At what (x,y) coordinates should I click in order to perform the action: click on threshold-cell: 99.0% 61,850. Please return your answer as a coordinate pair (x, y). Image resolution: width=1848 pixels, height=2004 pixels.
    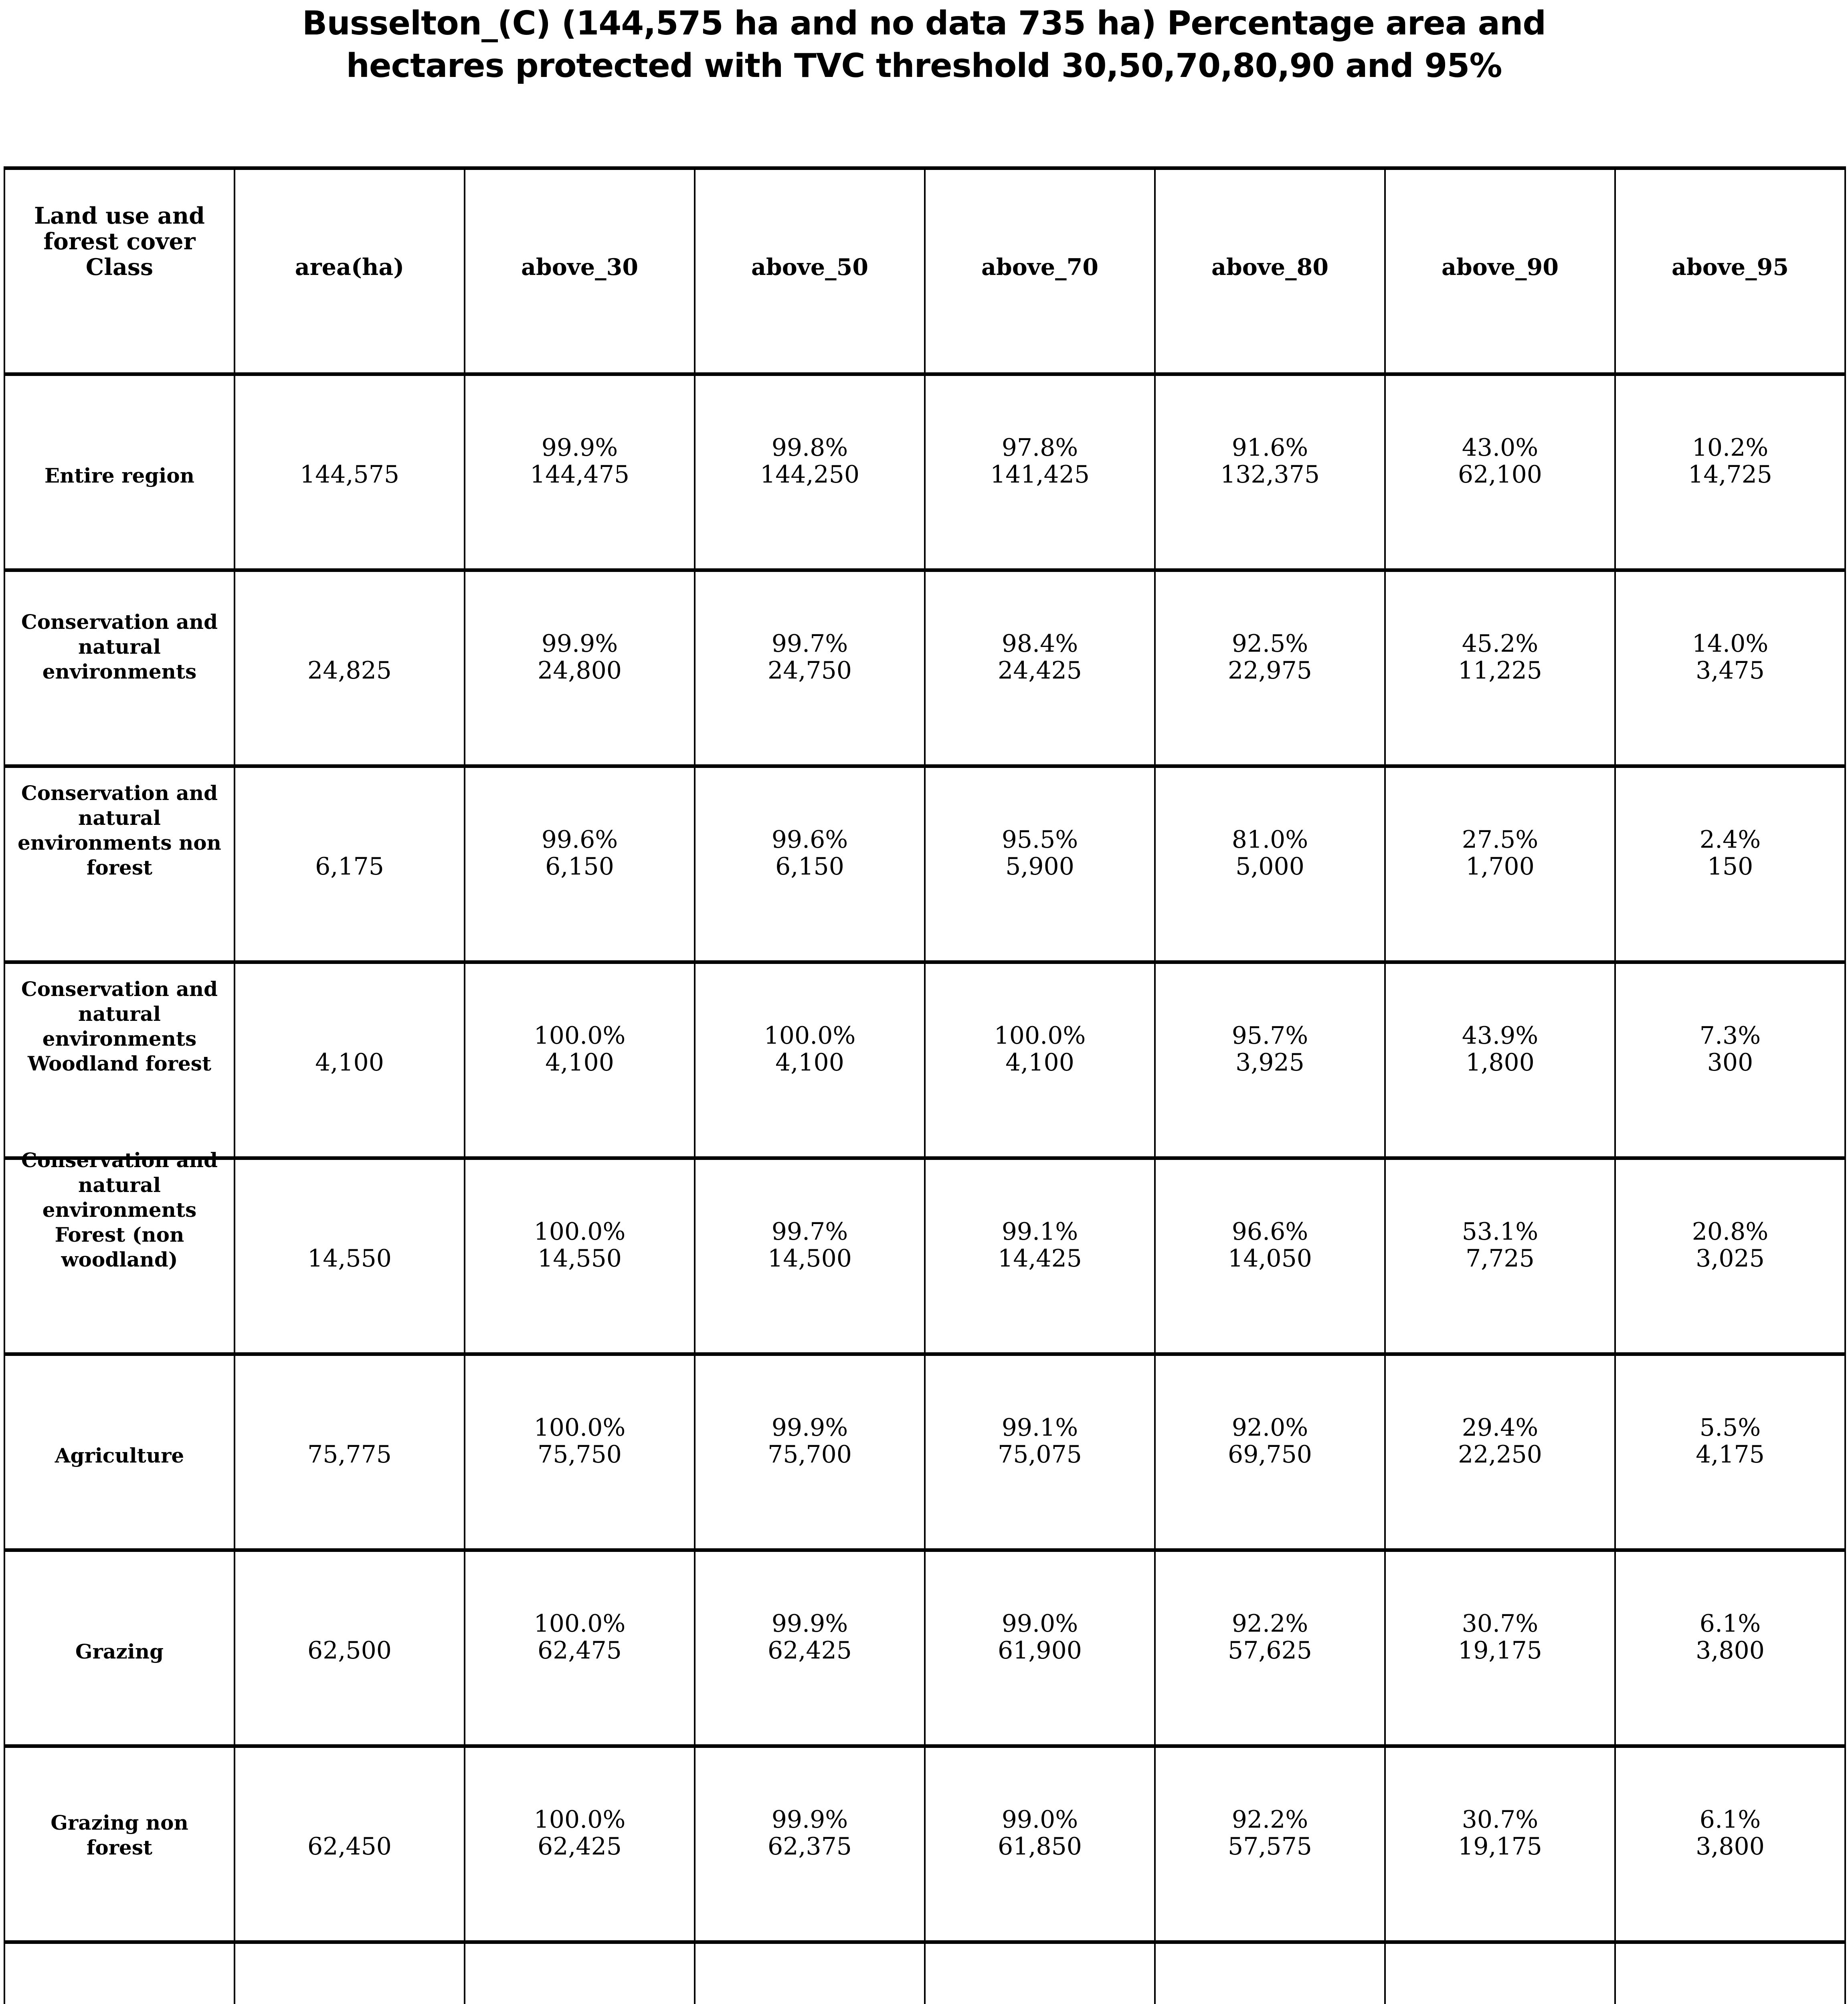
    Looking at the image, I should click on (1040, 1844).